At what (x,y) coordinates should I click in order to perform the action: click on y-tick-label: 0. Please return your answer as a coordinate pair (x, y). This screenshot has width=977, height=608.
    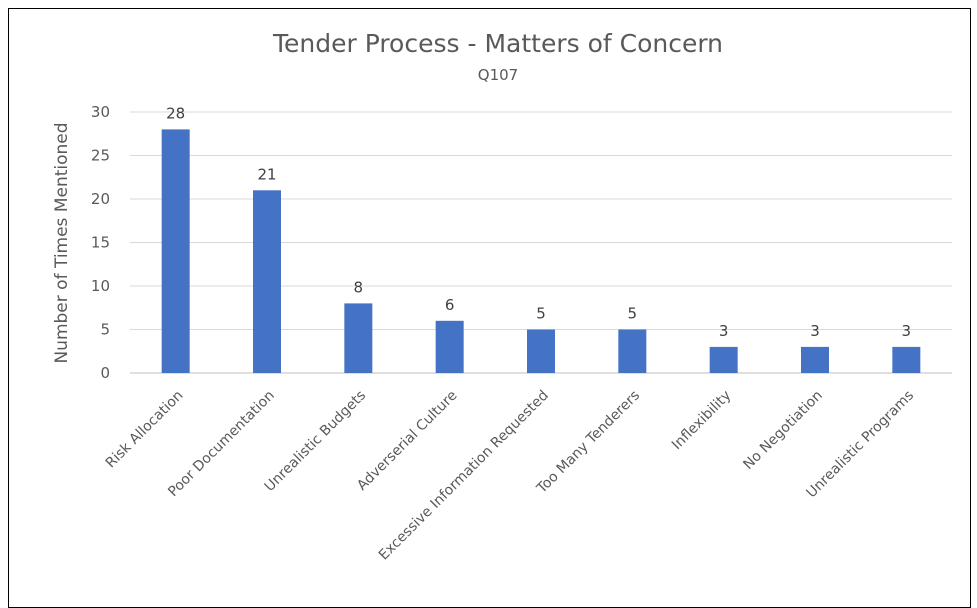
    Looking at the image, I should click on (105, 373).